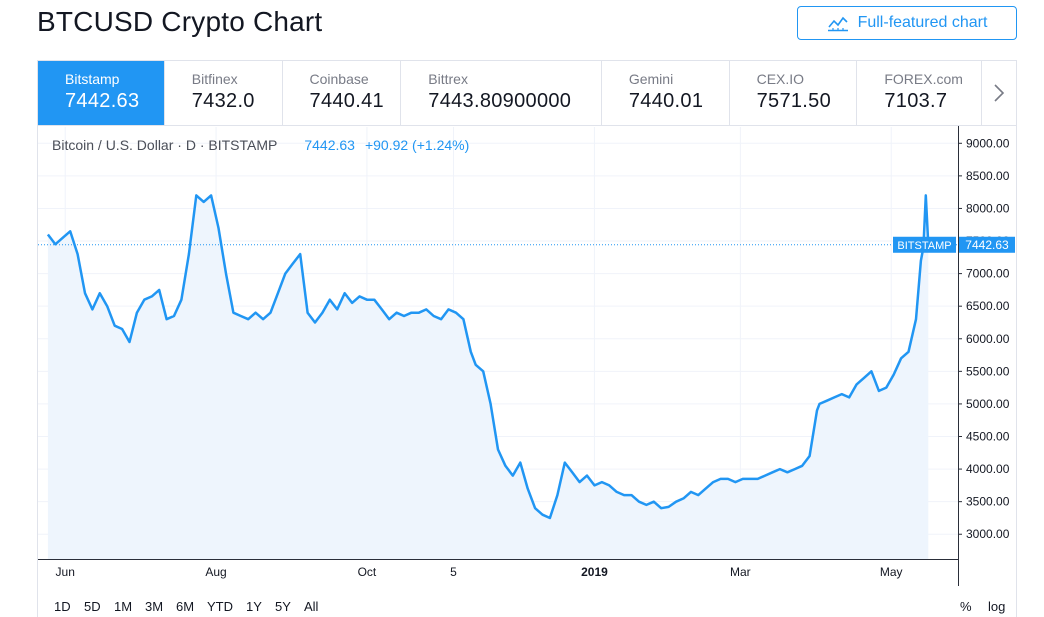 This screenshot has width=1044, height=617. I want to click on last-price-series-tag, so click(924, 244).